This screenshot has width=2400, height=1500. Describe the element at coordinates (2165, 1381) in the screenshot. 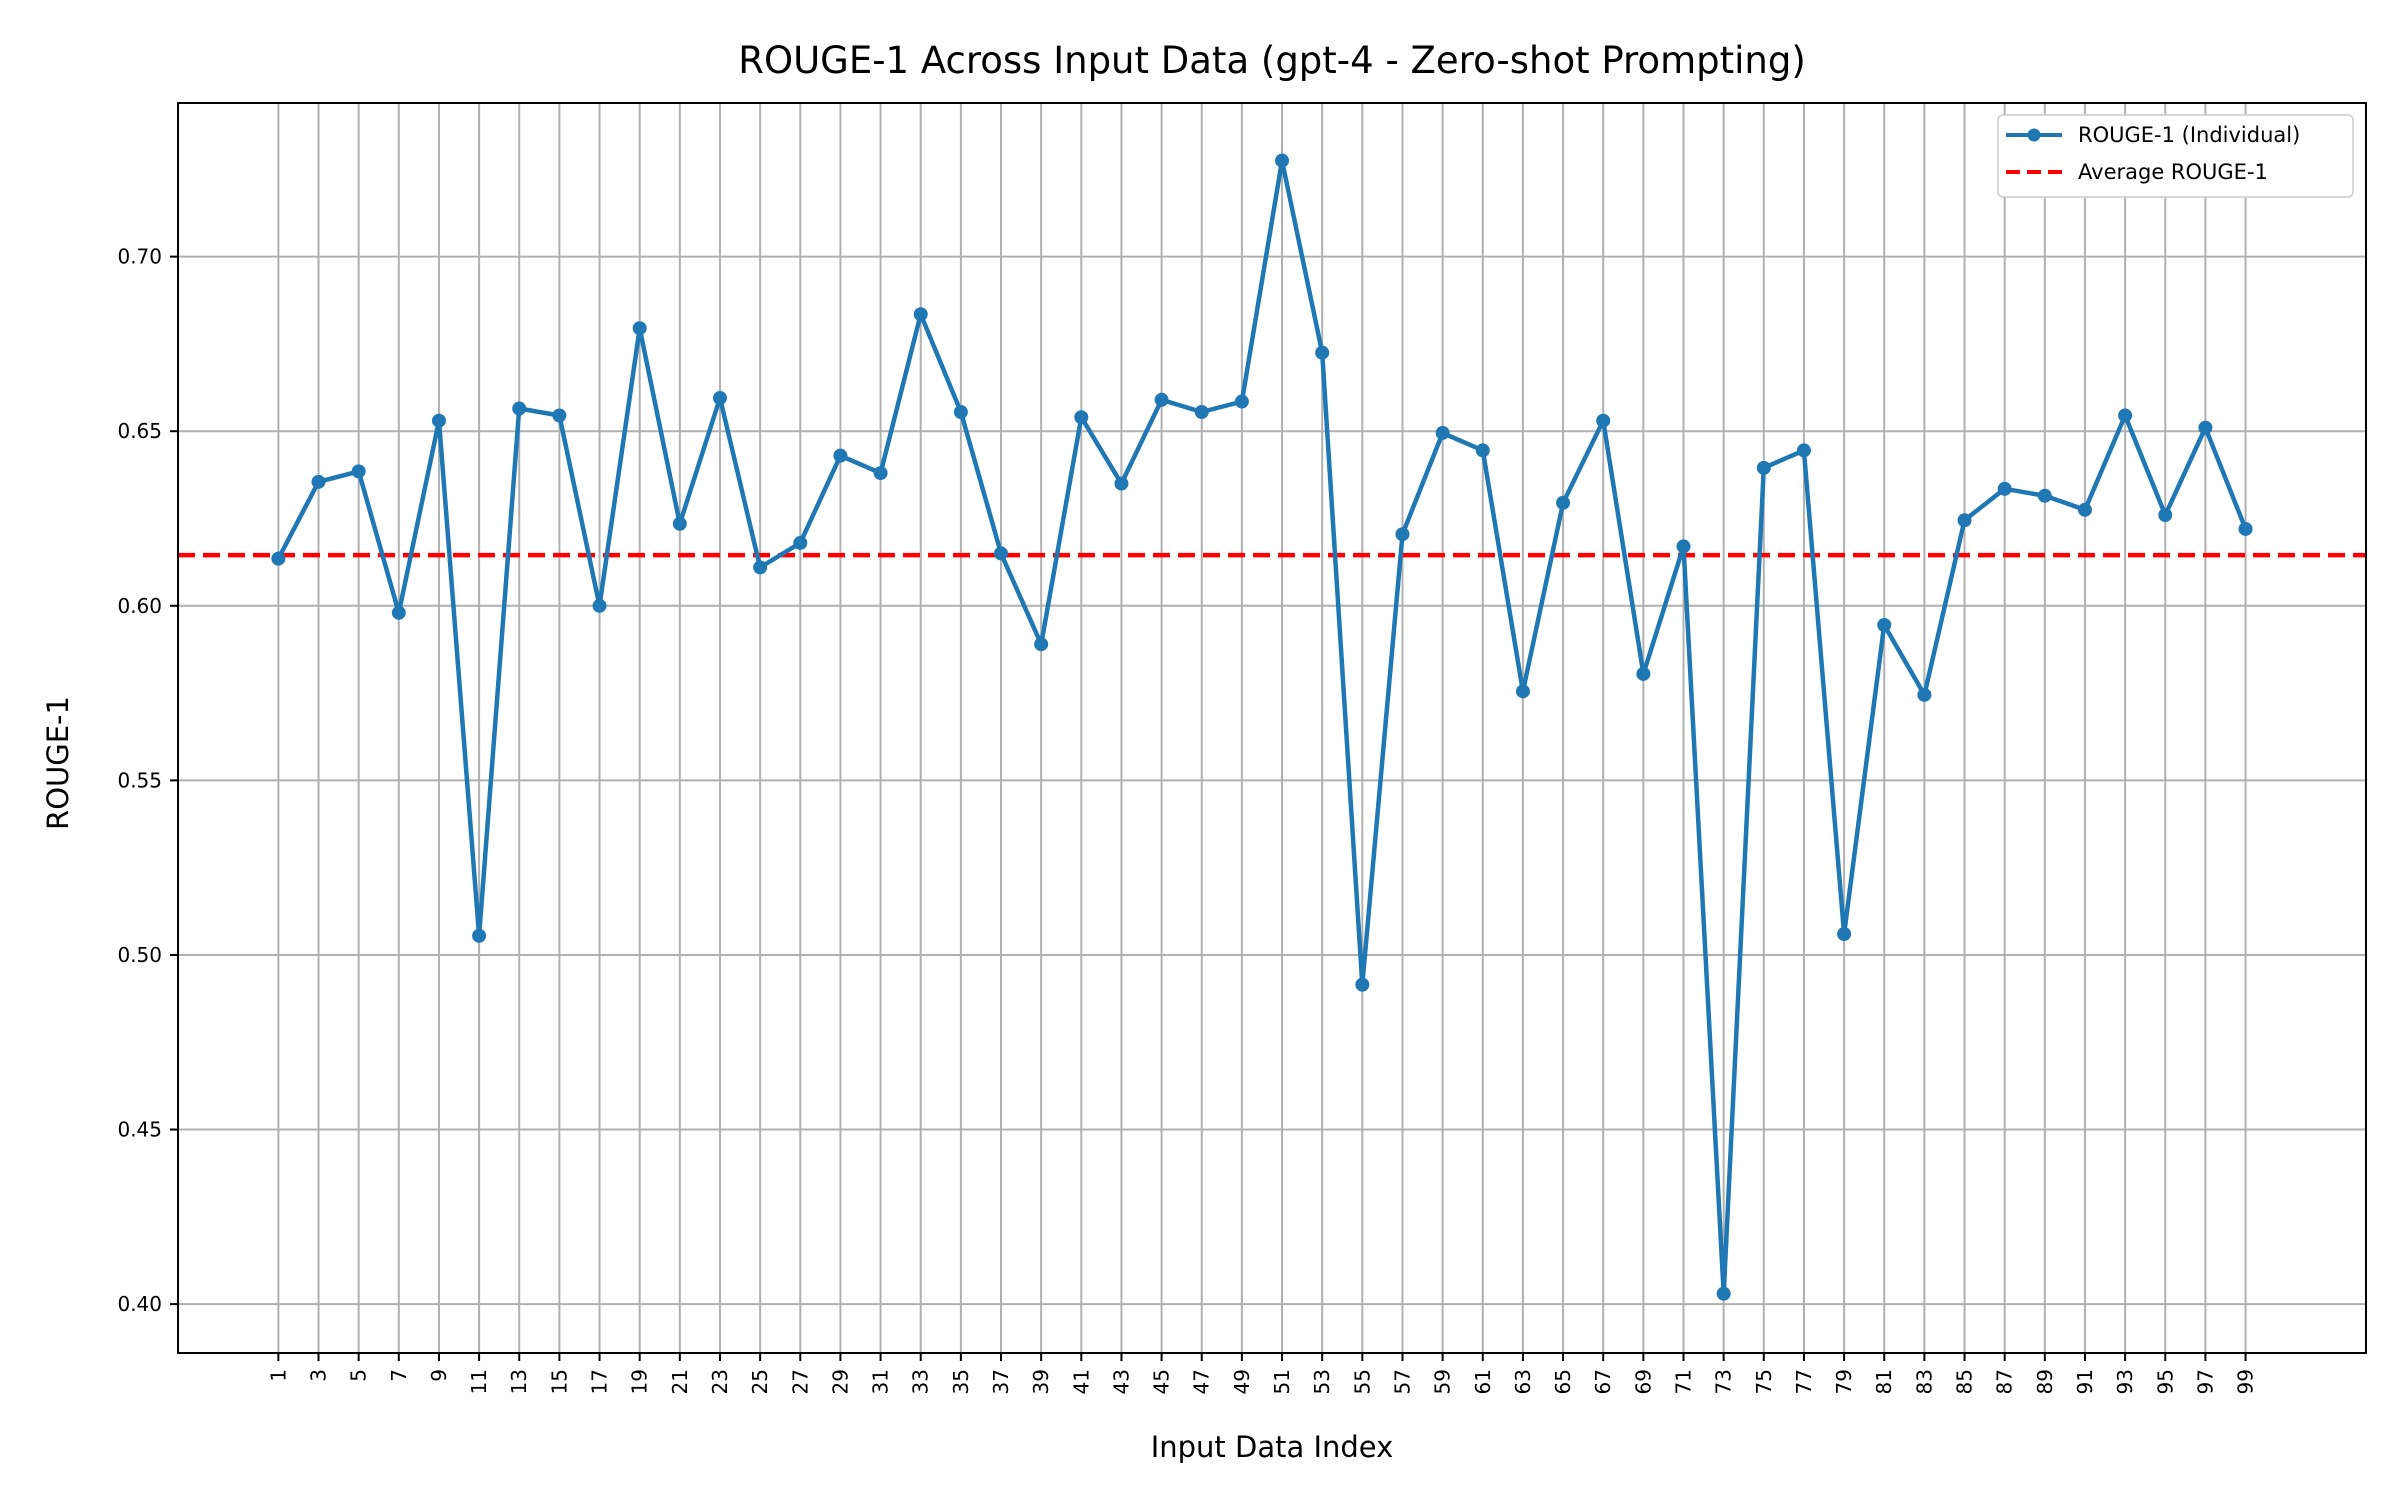

I see `x-tick-label: 95` at that location.